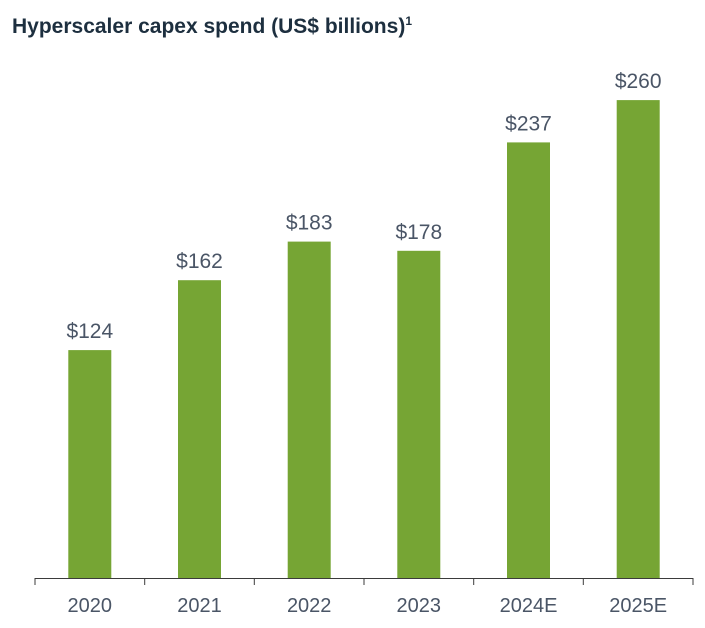 The image size is (705, 628). What do you see at coordinates (199, 429) in the screenshot?
I see `bar-2021` at bounding box center [199, 429].